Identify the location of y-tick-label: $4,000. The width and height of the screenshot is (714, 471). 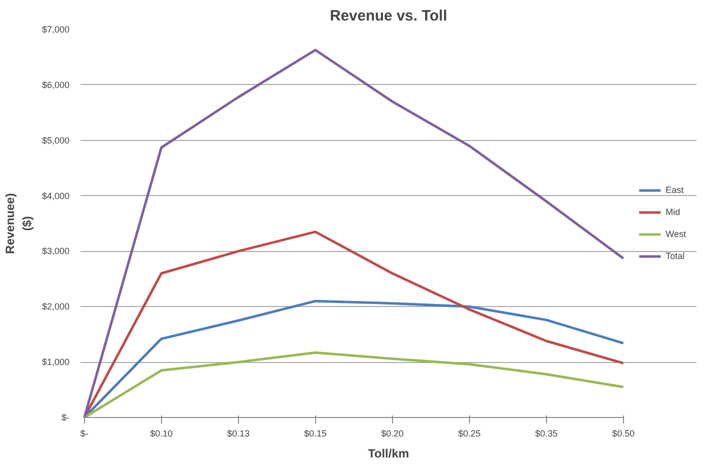
(56, 195).